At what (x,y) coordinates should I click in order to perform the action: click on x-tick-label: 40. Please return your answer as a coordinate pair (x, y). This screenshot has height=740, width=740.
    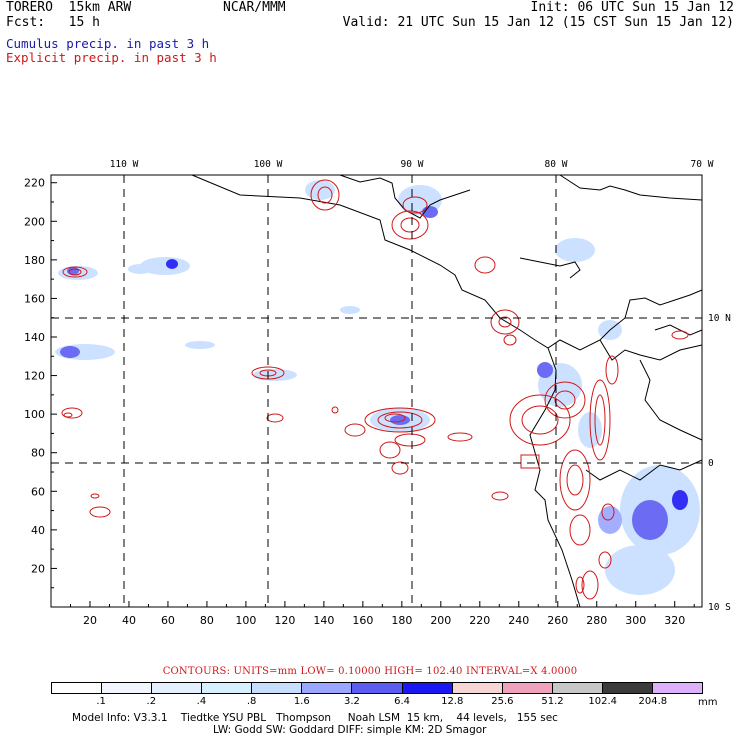
    Looking at the image, I should click on (129, 620).